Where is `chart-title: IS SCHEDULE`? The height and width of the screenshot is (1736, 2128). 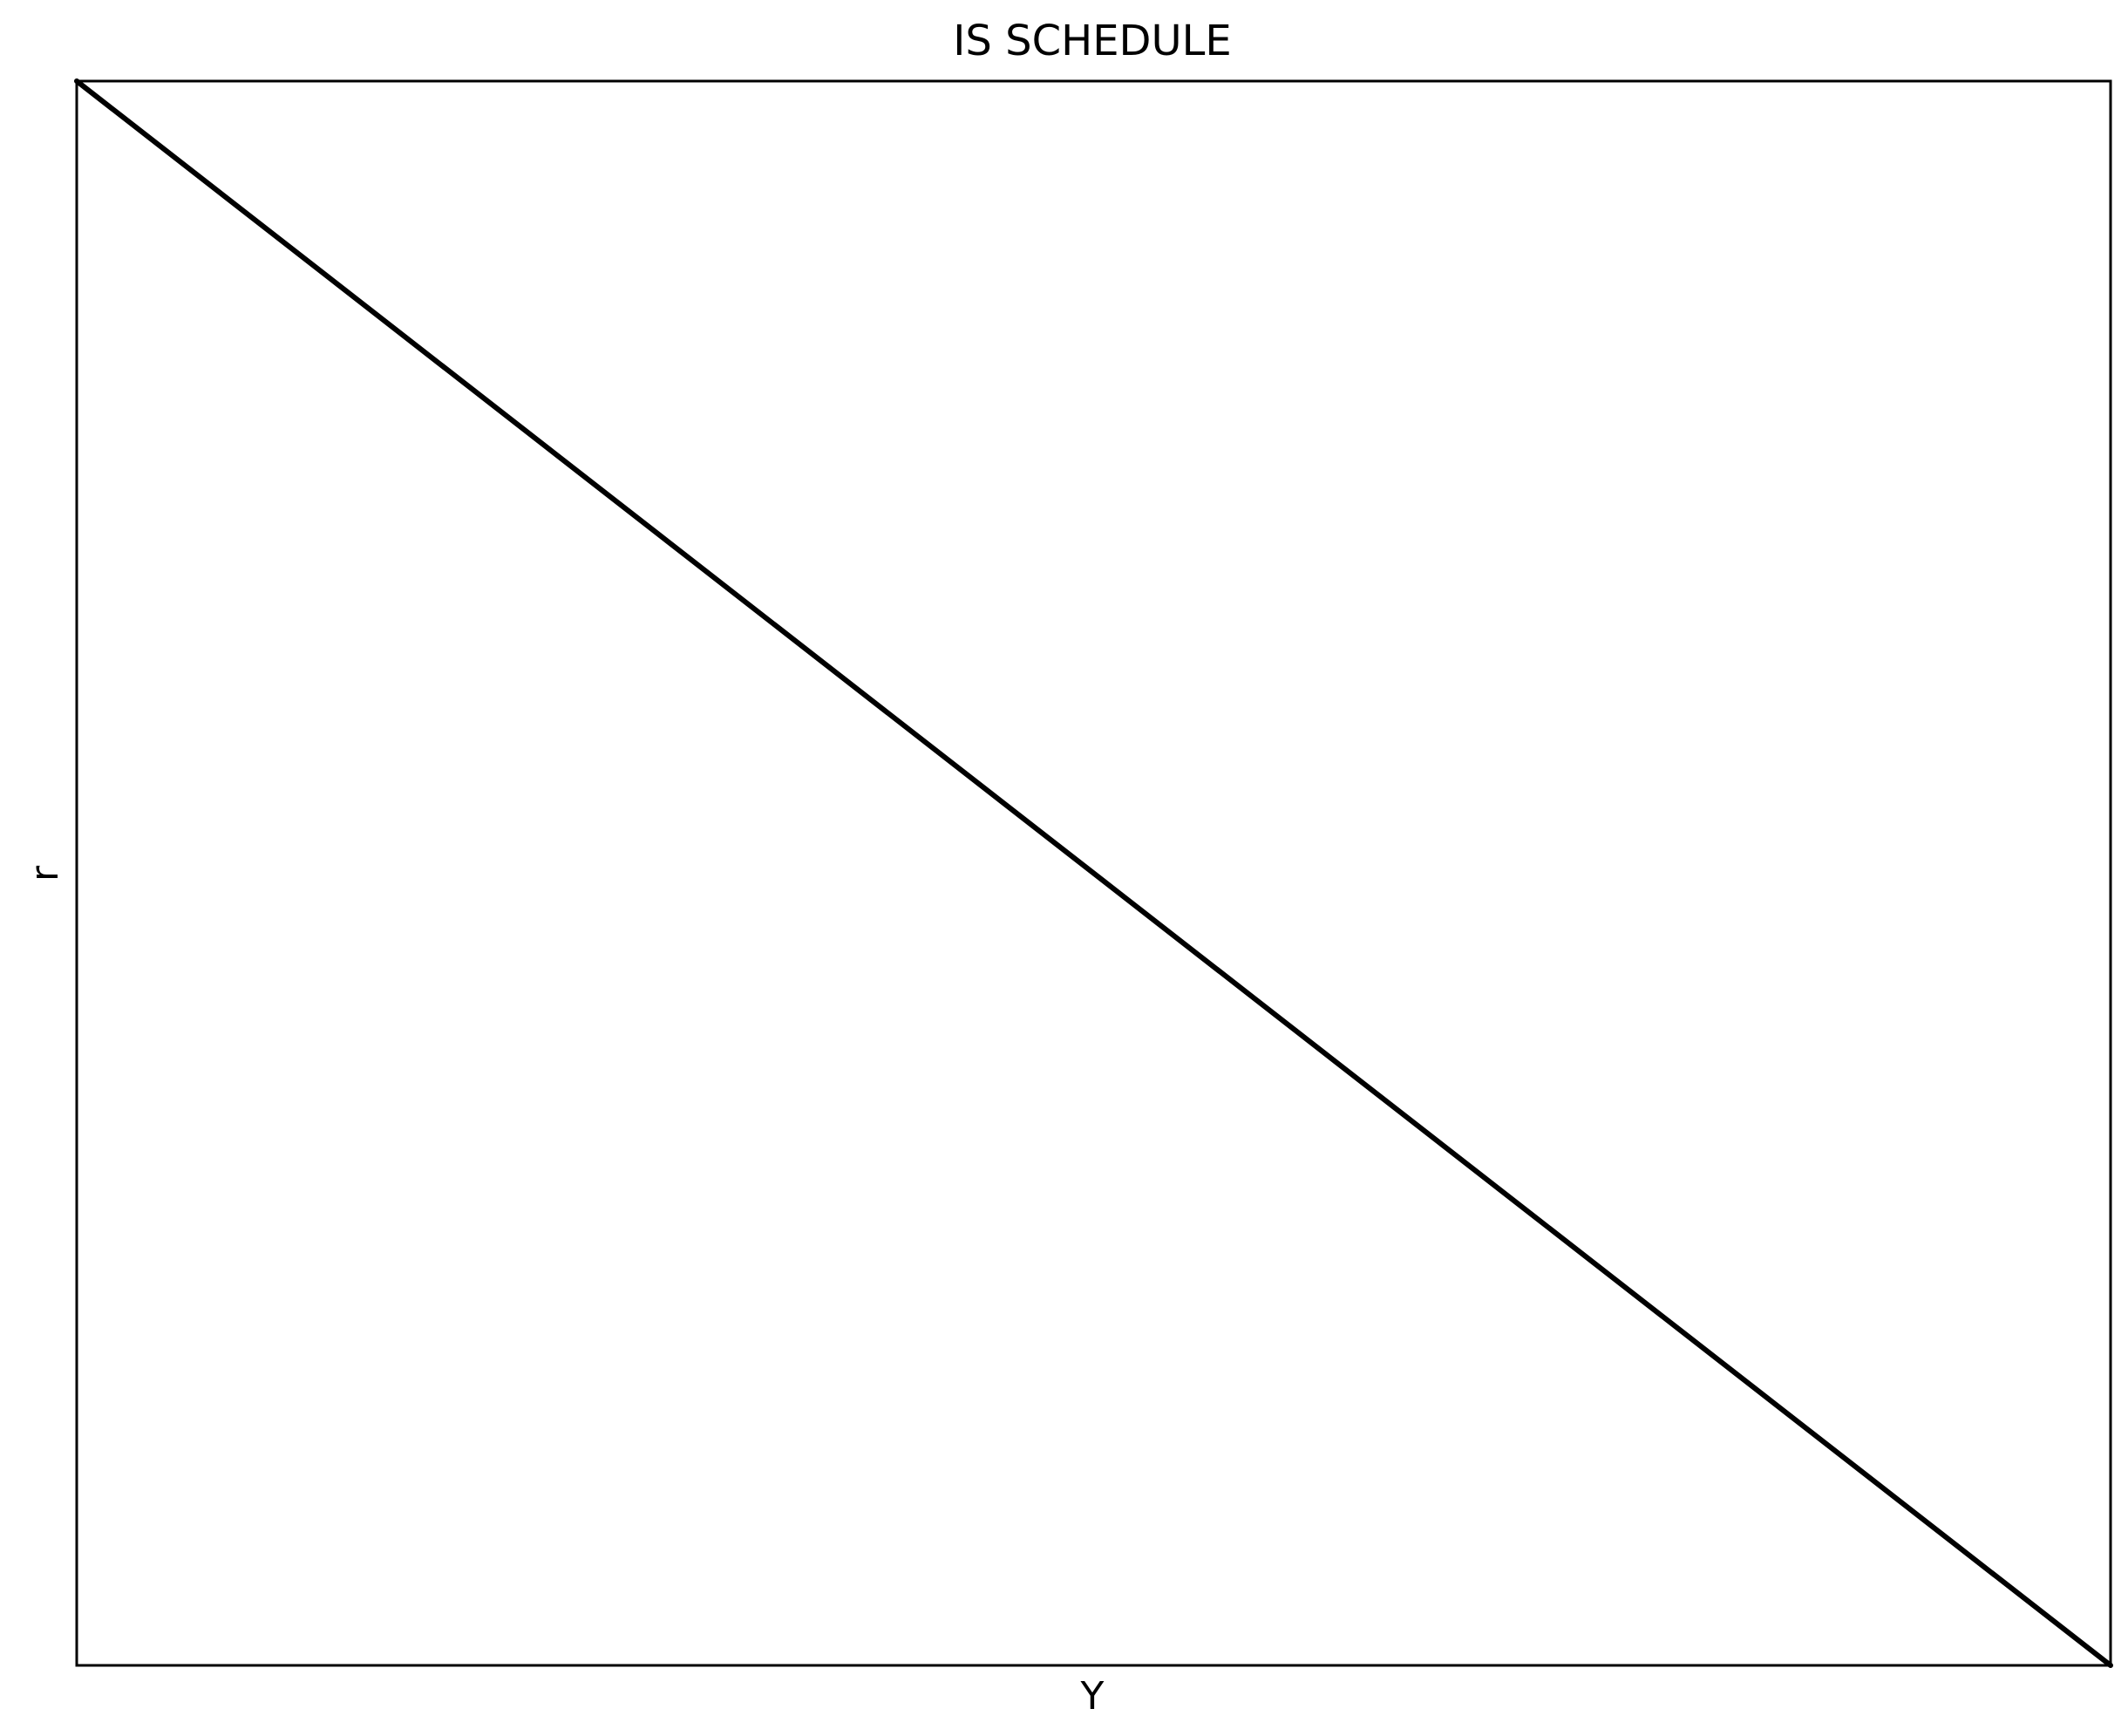
chart-title: IS SCHEDULE is located at coordinates (1092, 41).